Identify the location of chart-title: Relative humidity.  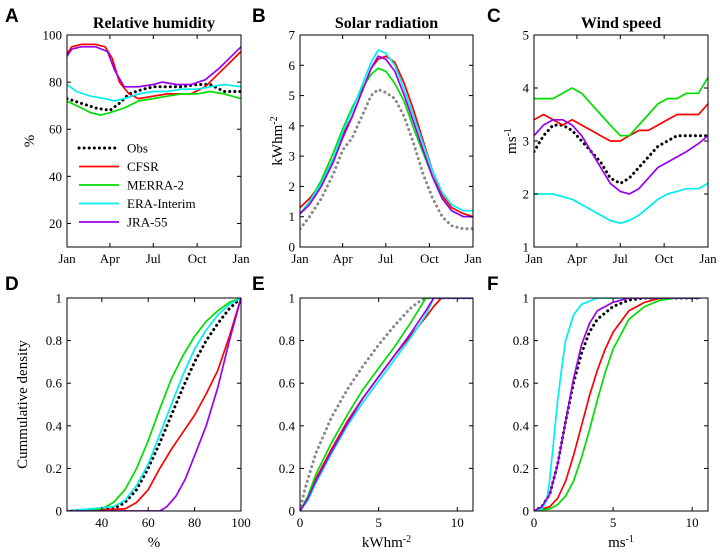
(154, 23).